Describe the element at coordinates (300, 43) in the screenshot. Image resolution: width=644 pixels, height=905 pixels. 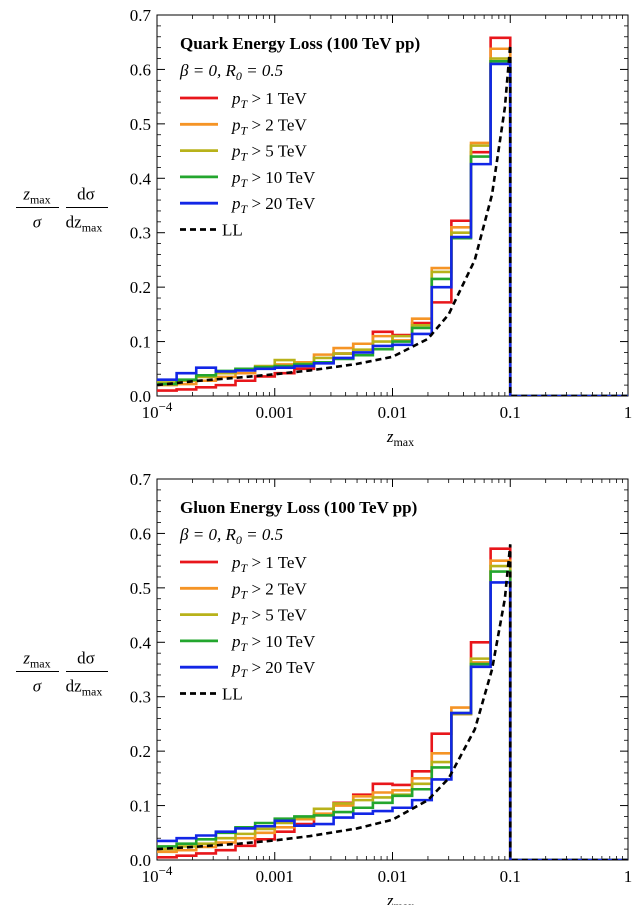
I see `chart-title: Quark Energy Loss (100 TeV pp)` at that location.